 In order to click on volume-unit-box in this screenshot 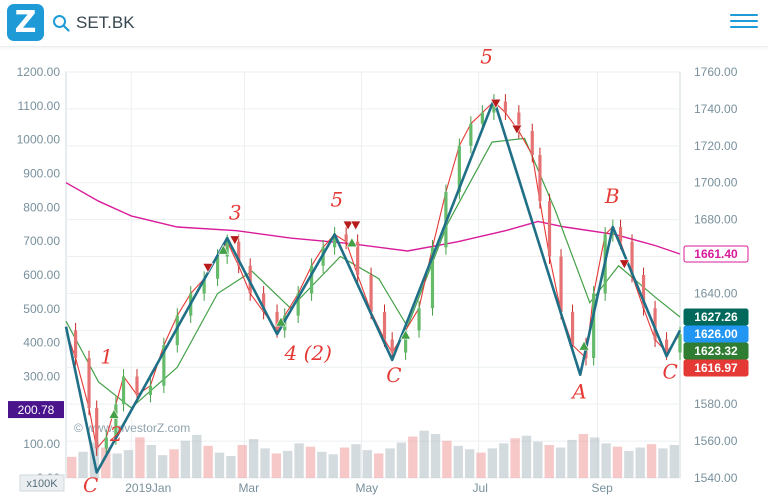, I will do `click(42, 483)`.